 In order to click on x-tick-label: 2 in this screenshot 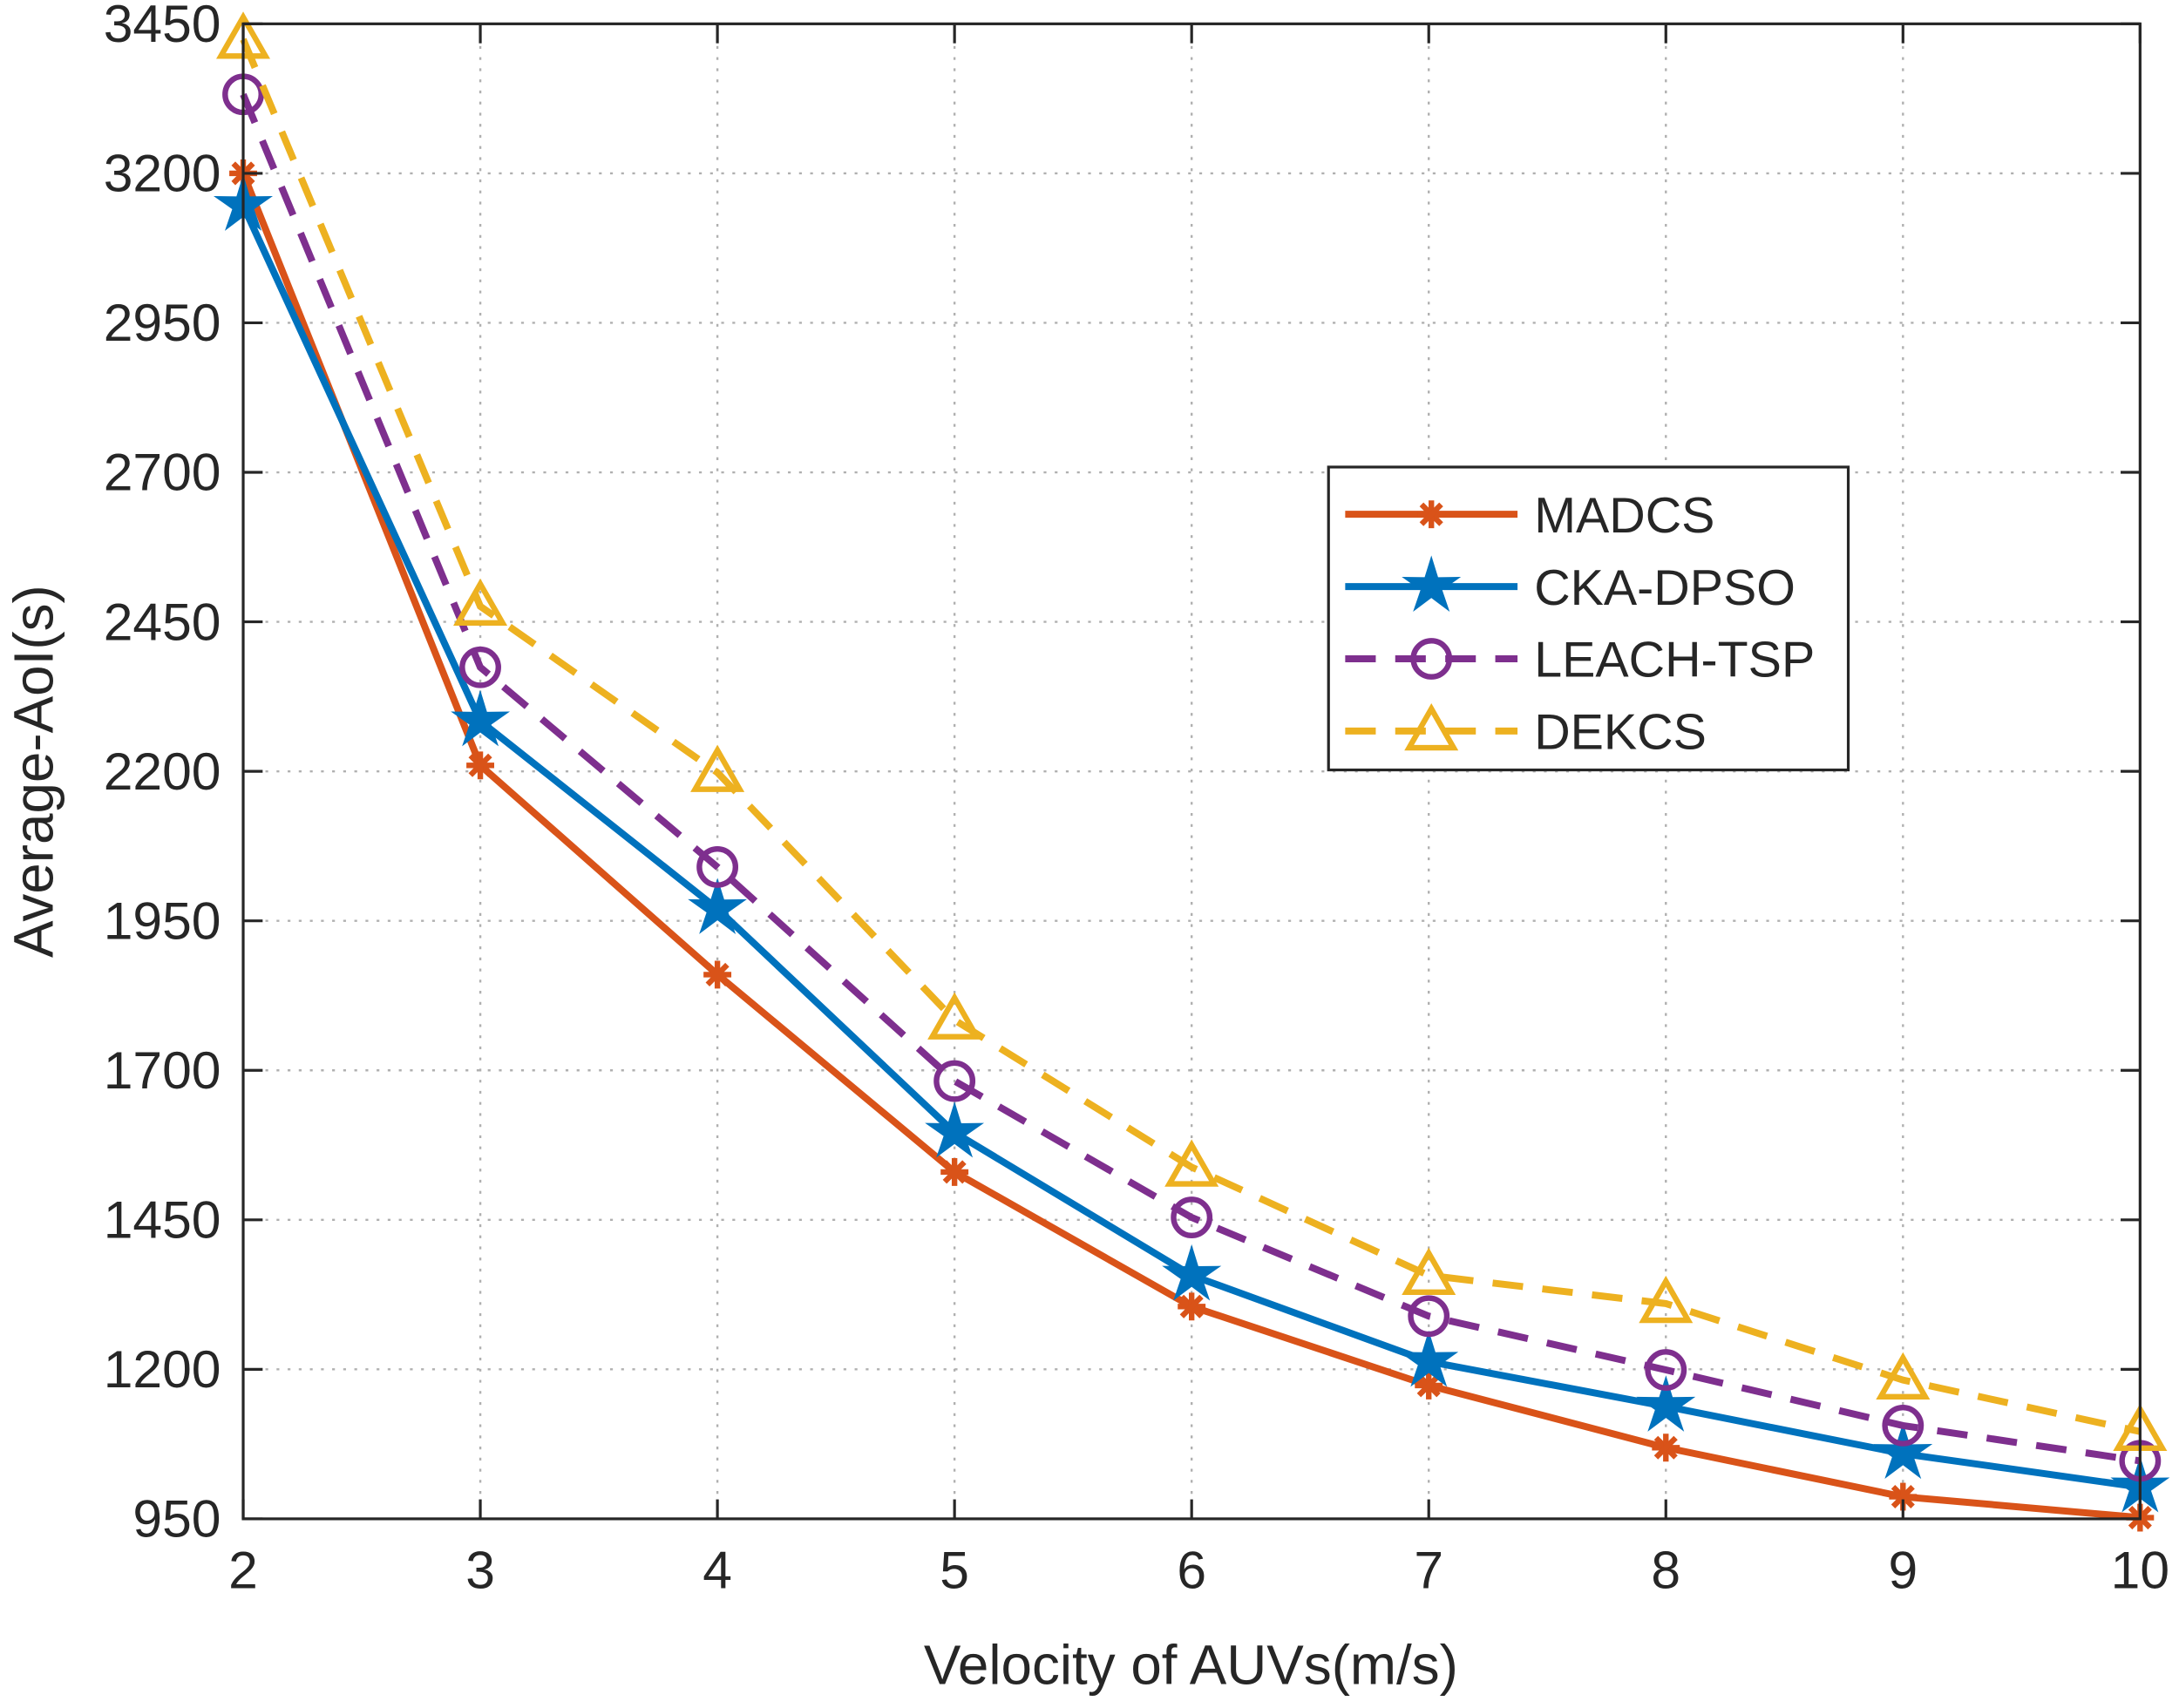, I will do `click(243, 1570)`.